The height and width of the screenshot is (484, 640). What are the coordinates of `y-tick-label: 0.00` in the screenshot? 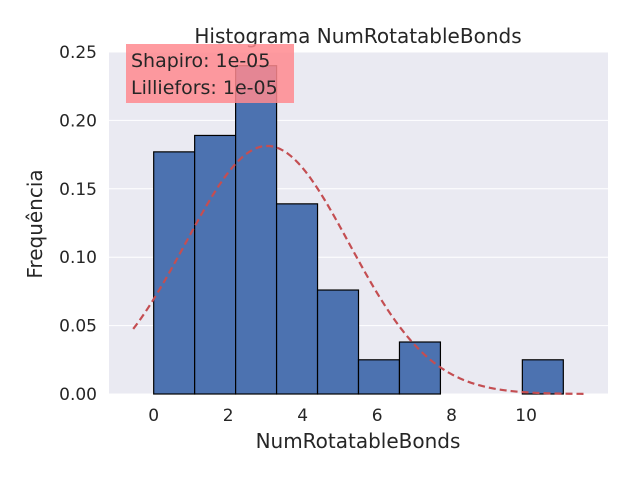 It's located at (78, 395).